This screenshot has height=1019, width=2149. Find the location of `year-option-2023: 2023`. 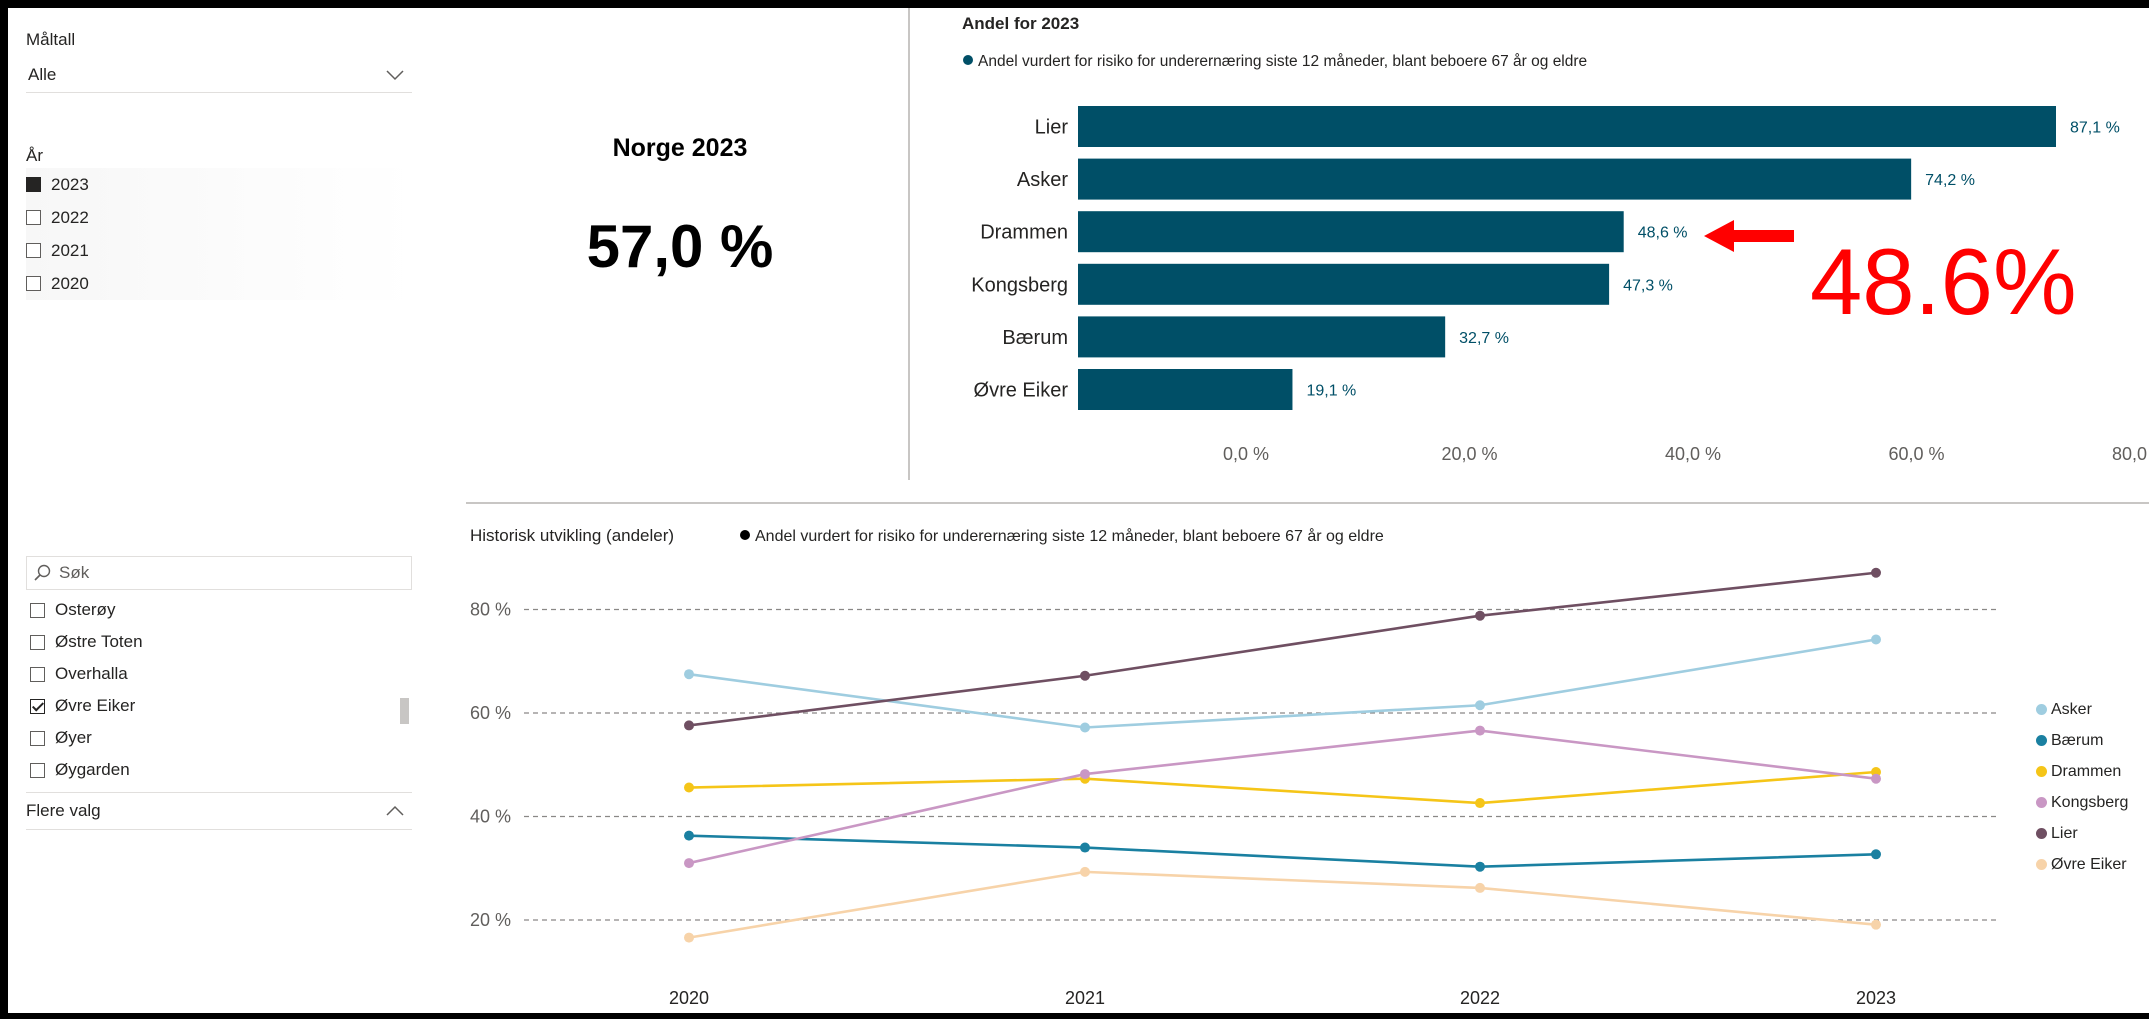

year-option-2023: 2023 is located at coordinates (221, 184).